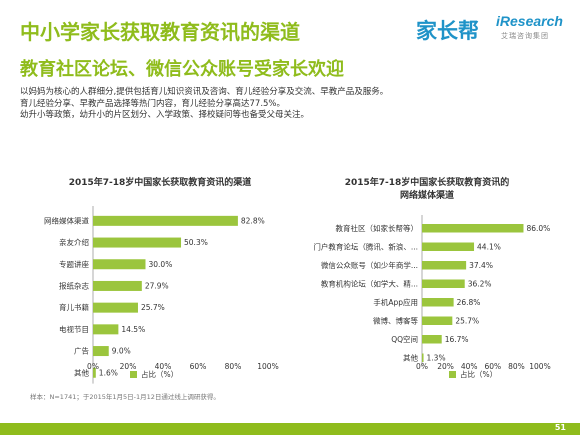 This screenshot has height=435, width=580. I want to click on chart2-category-label: 微博、博客等, so click(395, 320).